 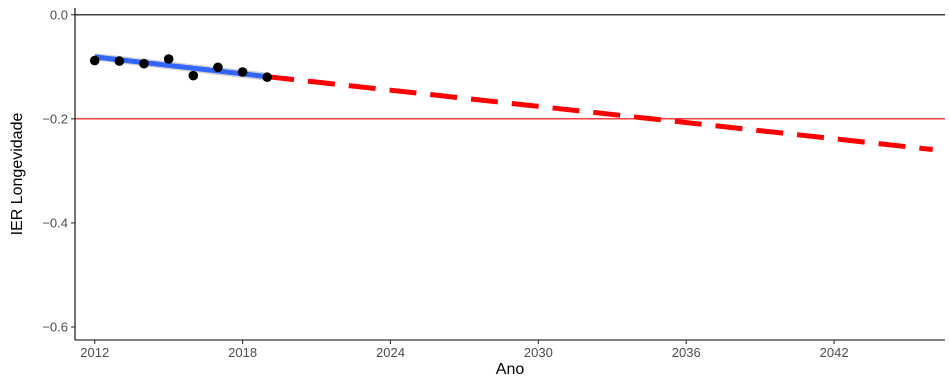 I want to click on x-tick-label: 2024, so click(x=390, y=352).